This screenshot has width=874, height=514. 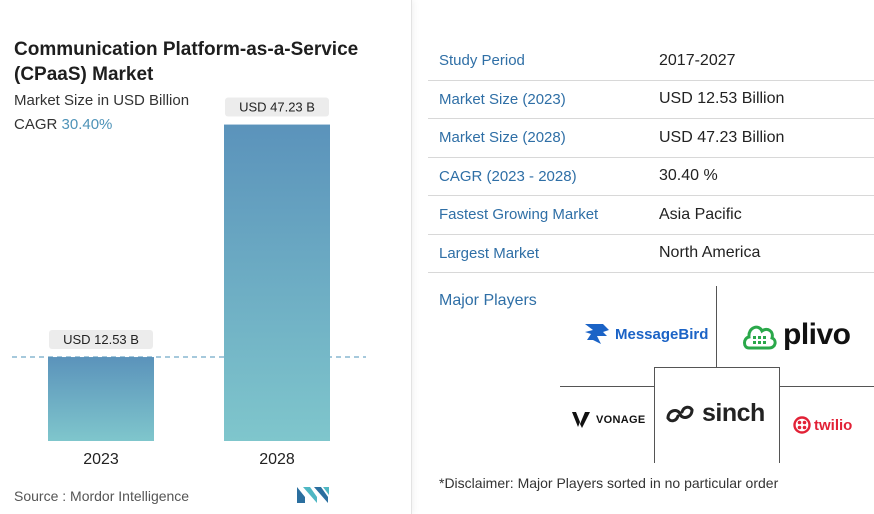 What do you see at coordinates (651, 138) in the screenshot?
I see `summary-row: Market Size (2028) USD 47.23 Billion` at bounding box center [651, 138].